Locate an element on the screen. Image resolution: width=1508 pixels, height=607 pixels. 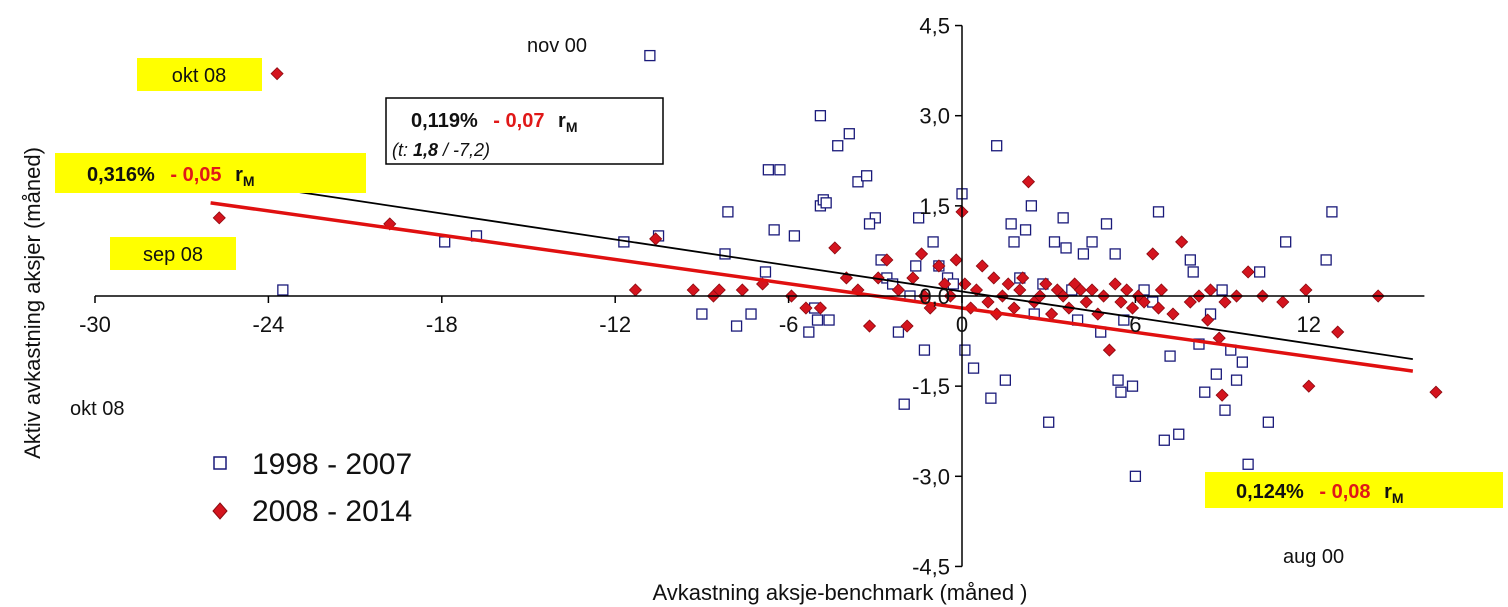
equation-intercept: 0,316% is located at coordinates (121, 175).